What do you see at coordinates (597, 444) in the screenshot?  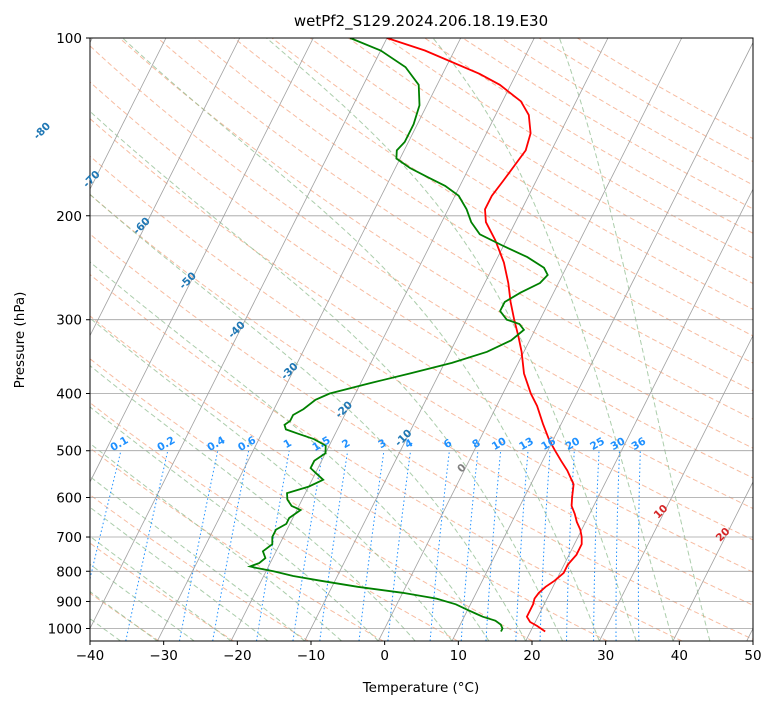 I see `mixing-ratio-label: 25` at bounding box center [597, 444].